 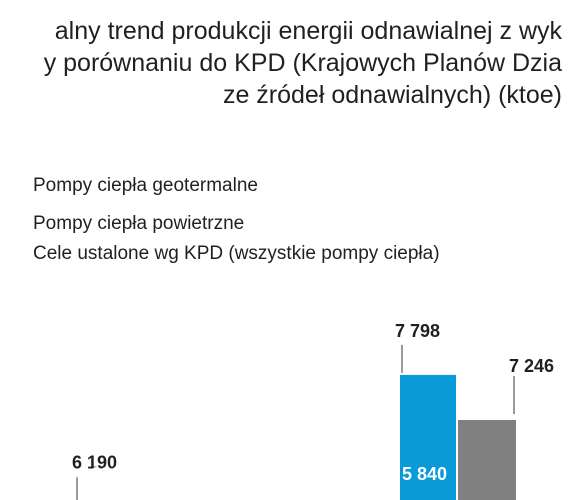 What do you see at coordinates (424, 474) in the screenshot?
I see `segment-value-label: 5 840` at bounding box center [424, 474].